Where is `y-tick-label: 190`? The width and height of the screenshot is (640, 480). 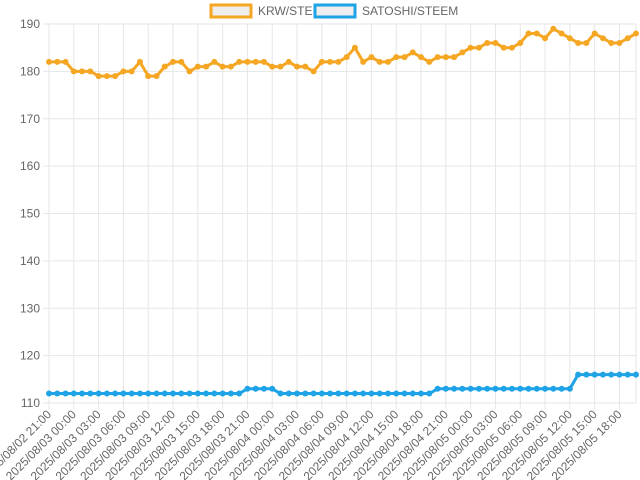 y-tick-label: 190 is located at coordinates (30, 24).